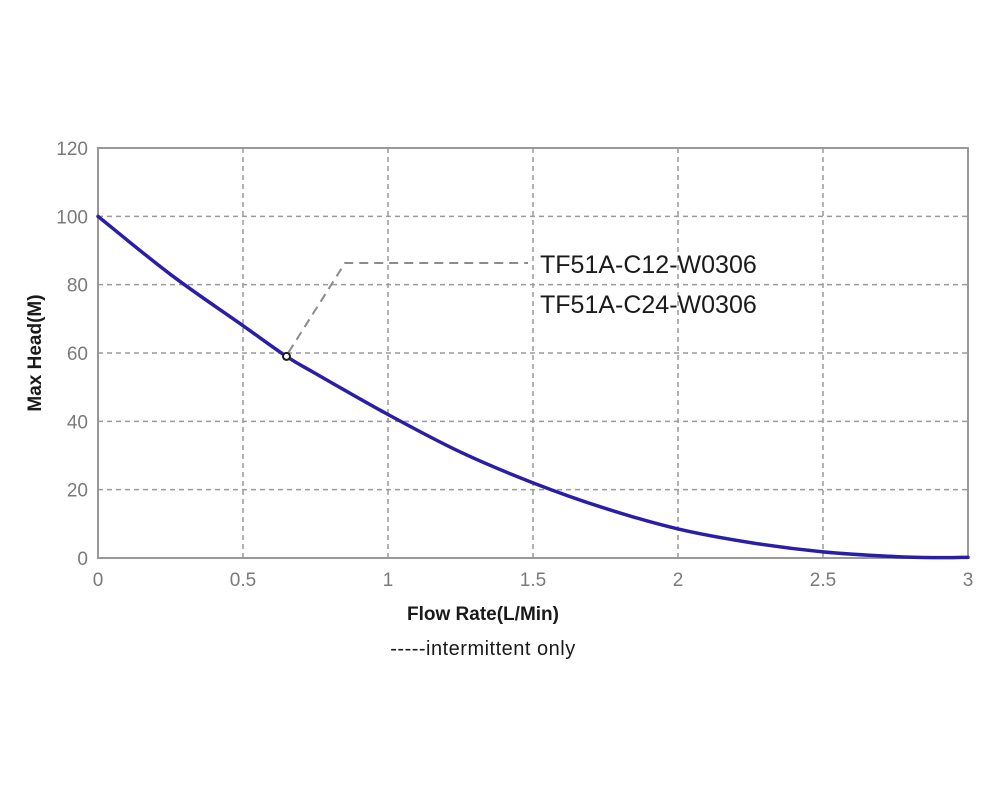 Image resolution: width=1000 pixels, height=800 pixels. What do you see at coordinates (77, 422) in the screenshot?
I see `y-tick-label: 40` at bounding box center [77, 422].